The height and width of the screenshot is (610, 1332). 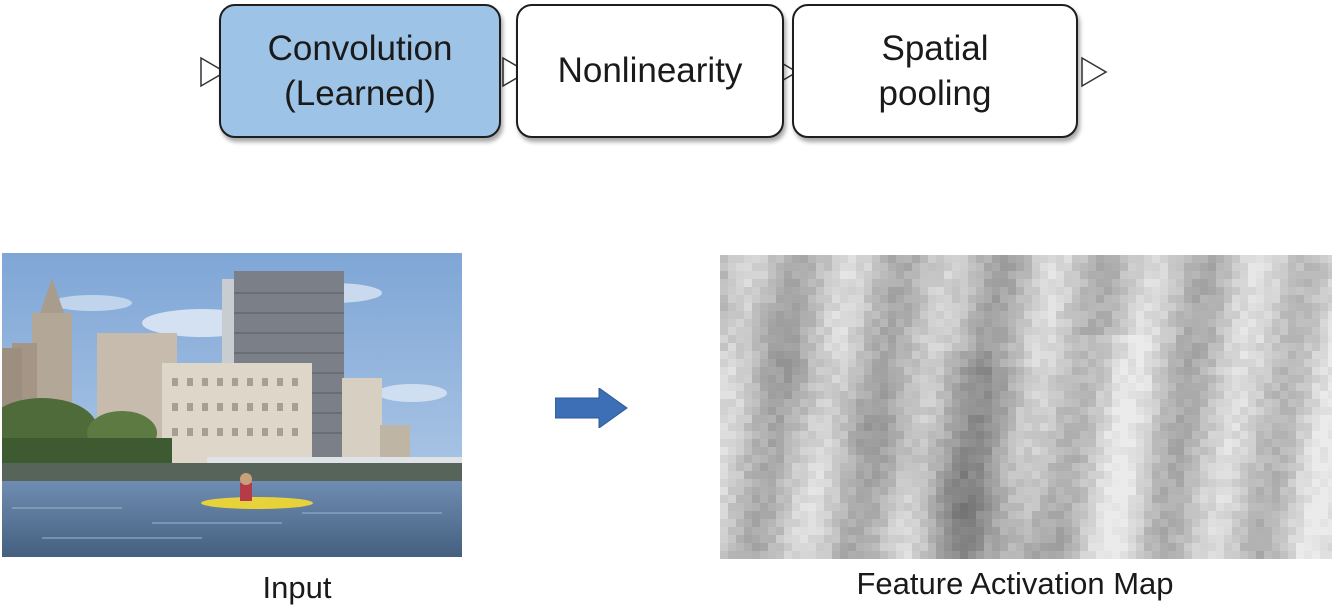 I want to click on stage-convolution-label: Convolution (Learned), so click(x=360, y=71).